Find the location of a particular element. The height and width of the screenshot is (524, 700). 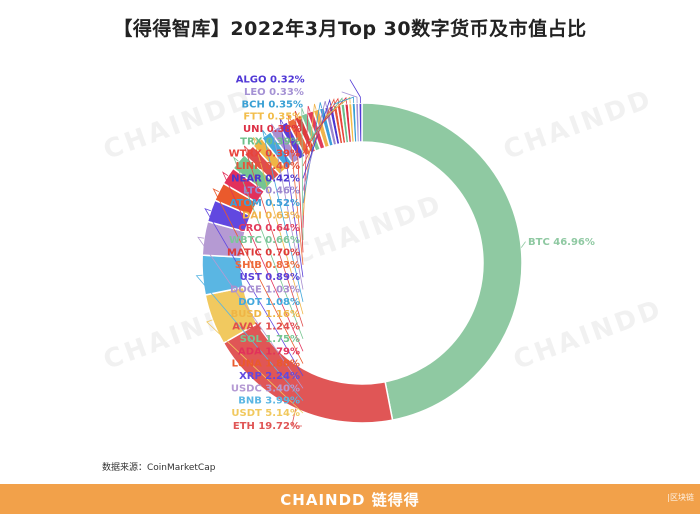

leader-line-busd is located at coordinates (278, 226).